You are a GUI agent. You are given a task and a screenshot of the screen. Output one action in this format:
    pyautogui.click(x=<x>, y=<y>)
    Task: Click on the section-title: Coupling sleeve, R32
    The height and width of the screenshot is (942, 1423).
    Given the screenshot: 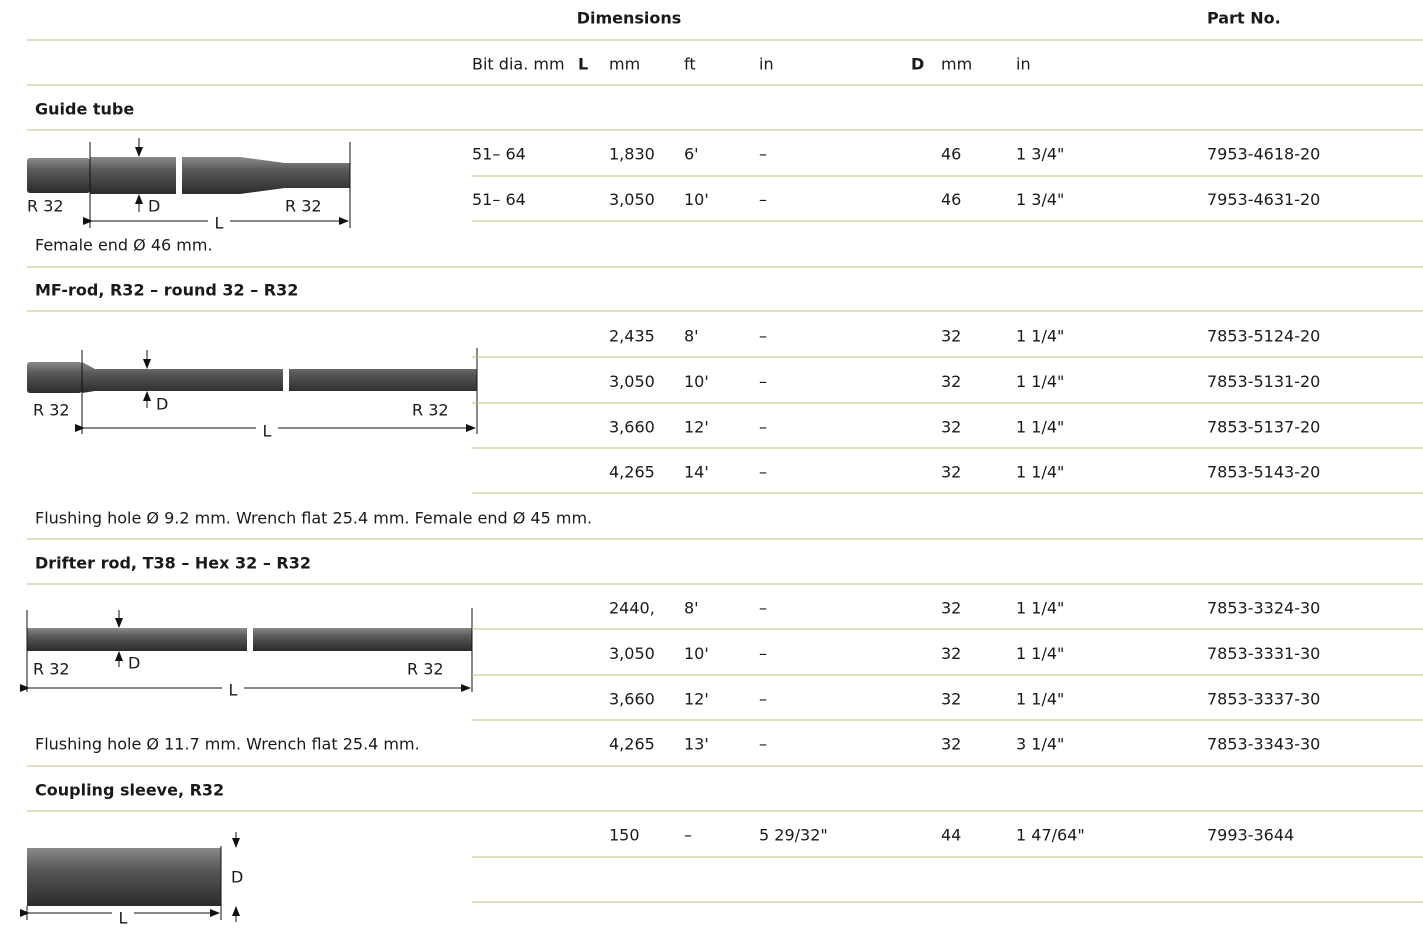 What is the action you would take?
    pyautogui.click(x=129, y=790)
    